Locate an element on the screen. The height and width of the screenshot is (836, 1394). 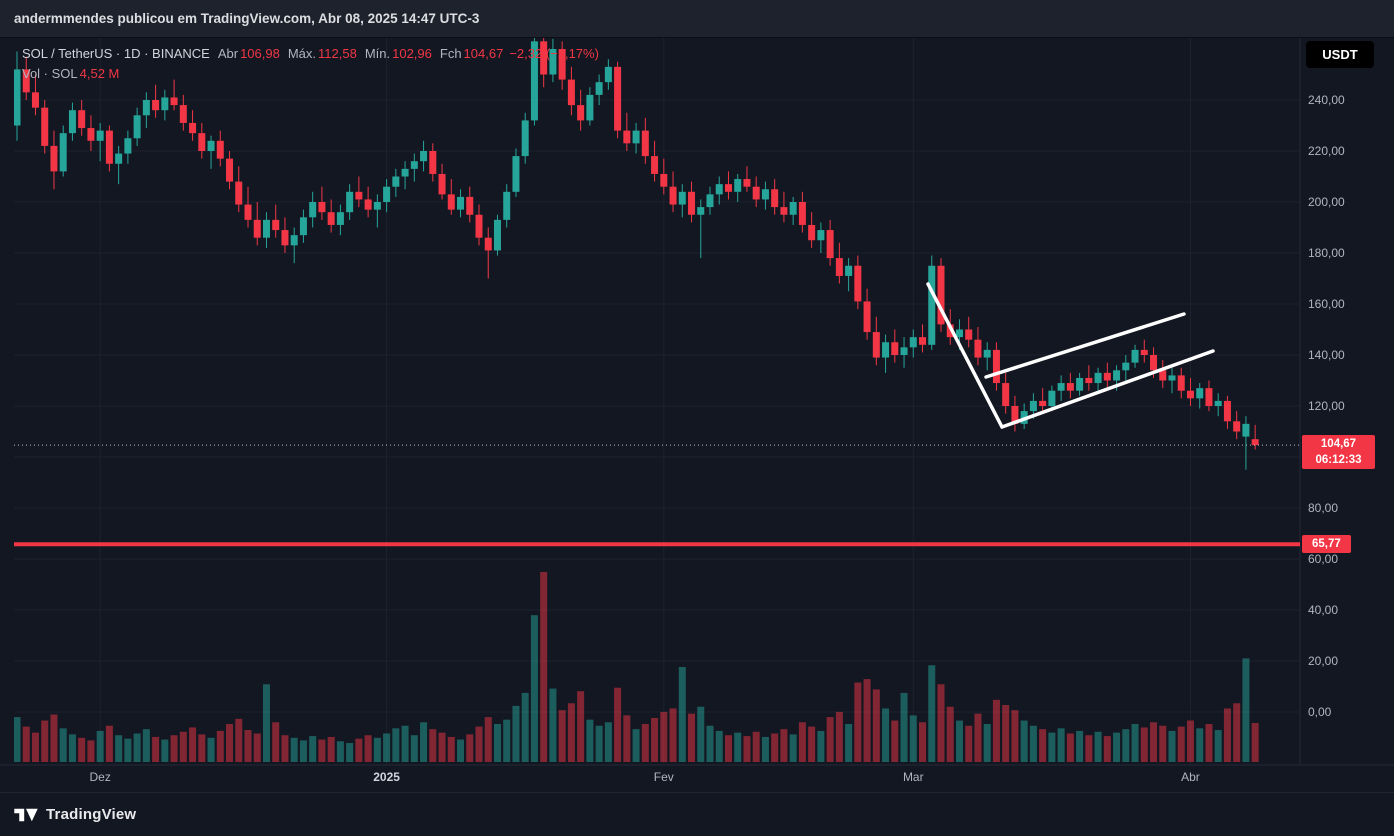
price-tick-label: 20,00 is located at coordinates (1323, 661).